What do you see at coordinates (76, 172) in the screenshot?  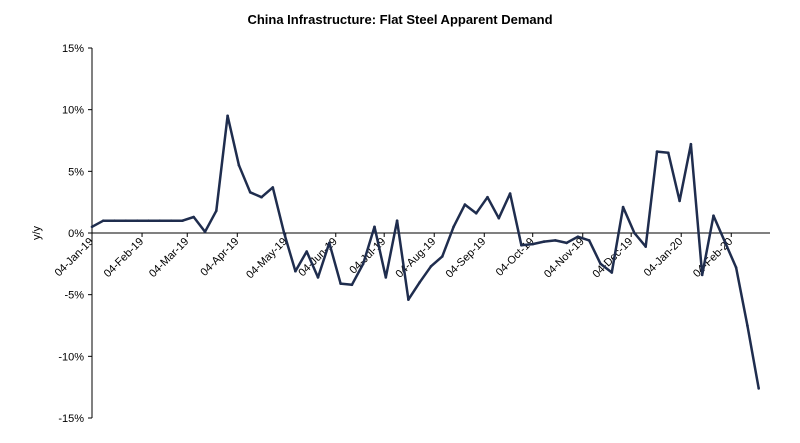 I see `y-tick-label: 5%` at bounding box center [76, 172].